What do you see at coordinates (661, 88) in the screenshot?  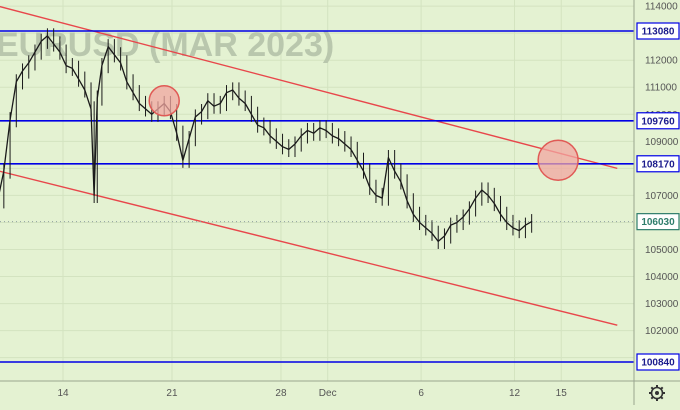 I see `y-tick-label: 111000` at bounding box center [661, 88].